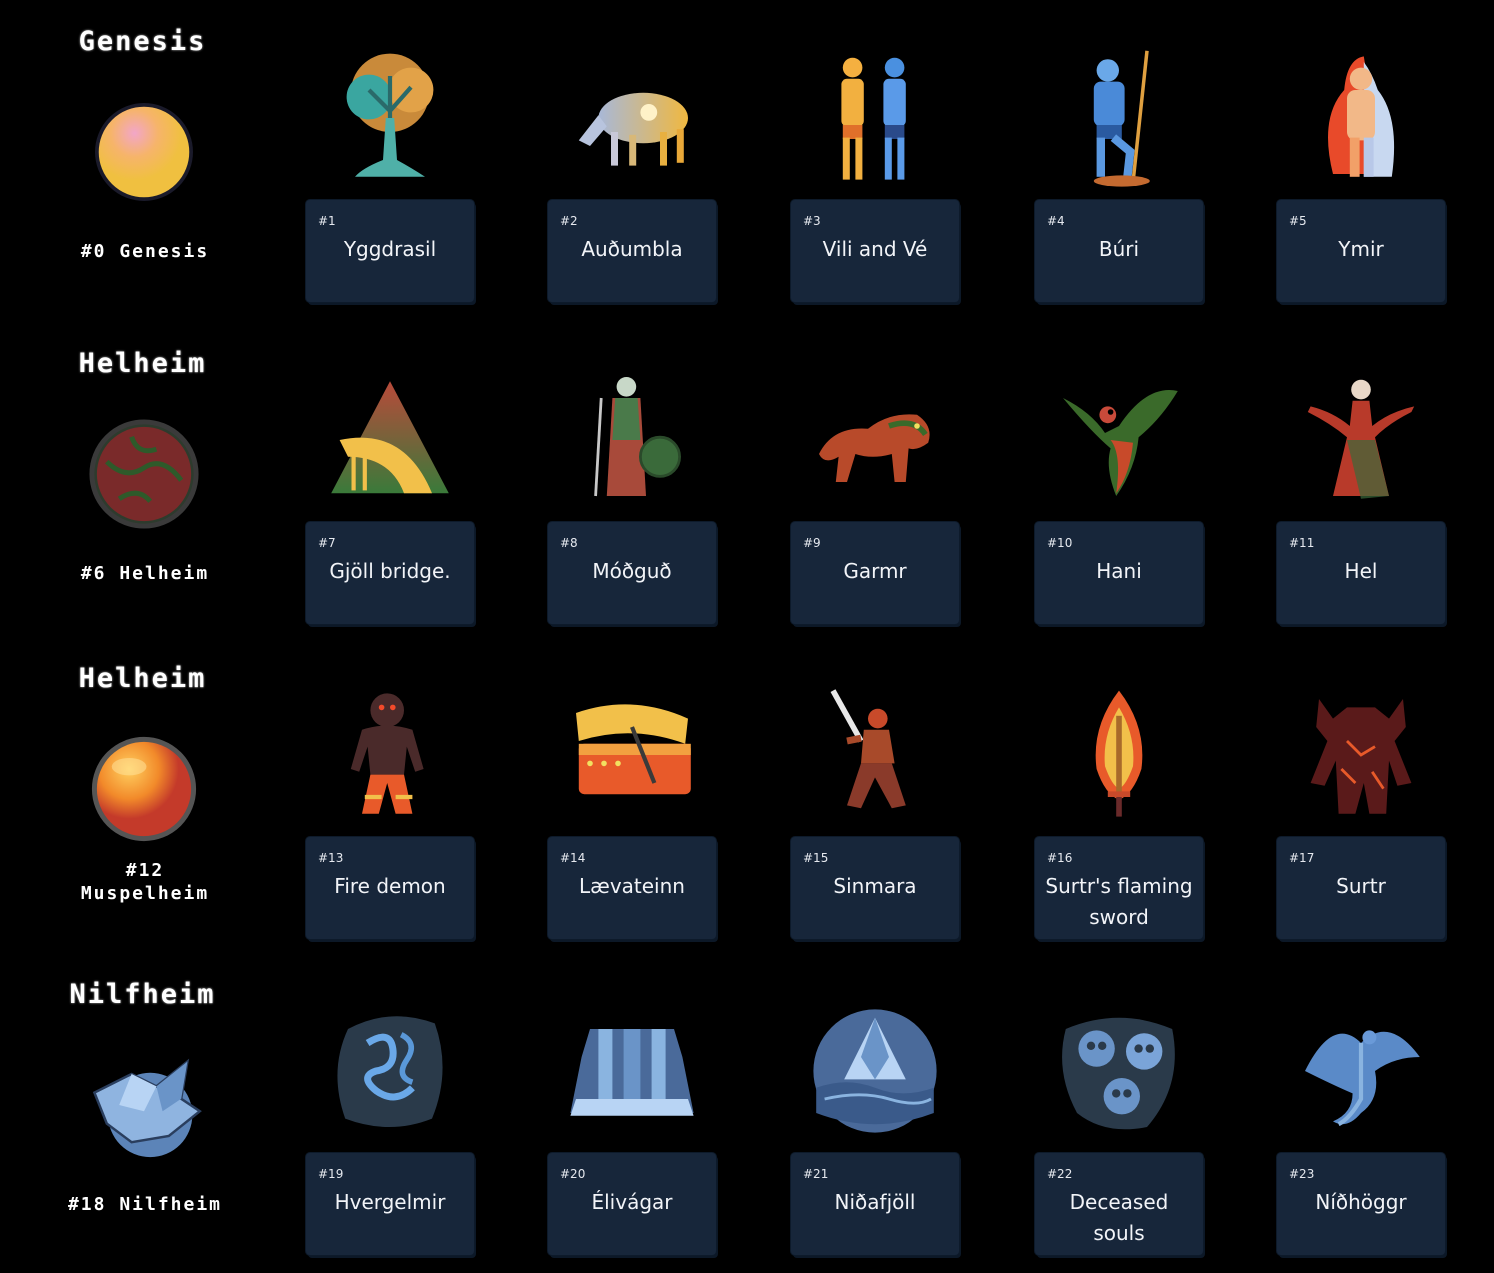  I want to click on card-number: #2, so click(569, 221).